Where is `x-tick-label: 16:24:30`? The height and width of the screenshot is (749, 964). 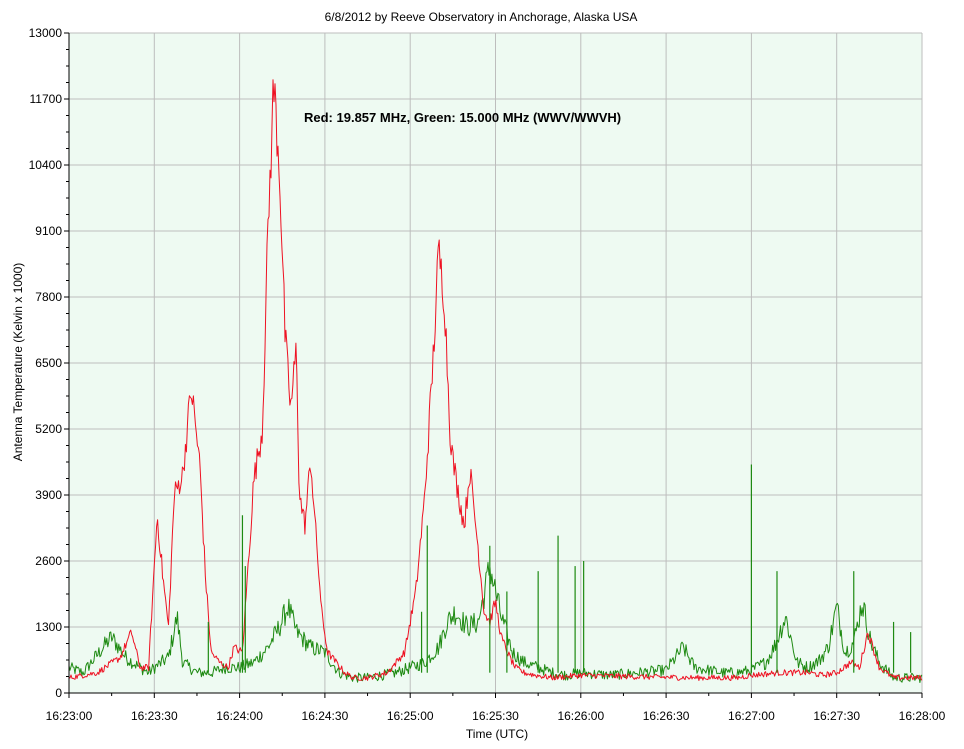
x-tick-label: 16:24:30 is located at coordinates (325, 716).